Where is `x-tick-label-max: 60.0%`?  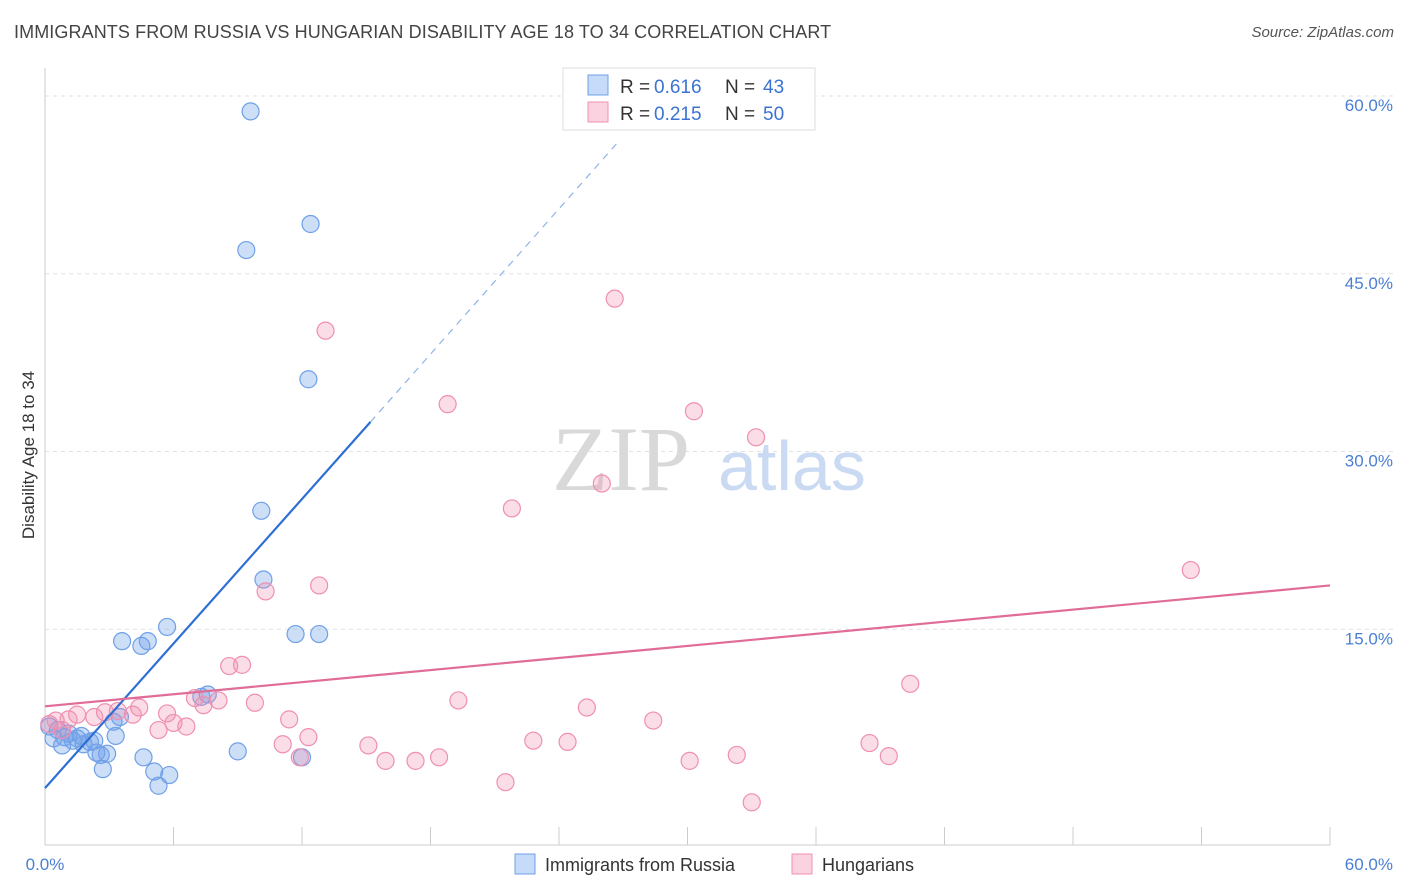
x-tick-label-max: 60.0% is located at coordinates (1369, 864).